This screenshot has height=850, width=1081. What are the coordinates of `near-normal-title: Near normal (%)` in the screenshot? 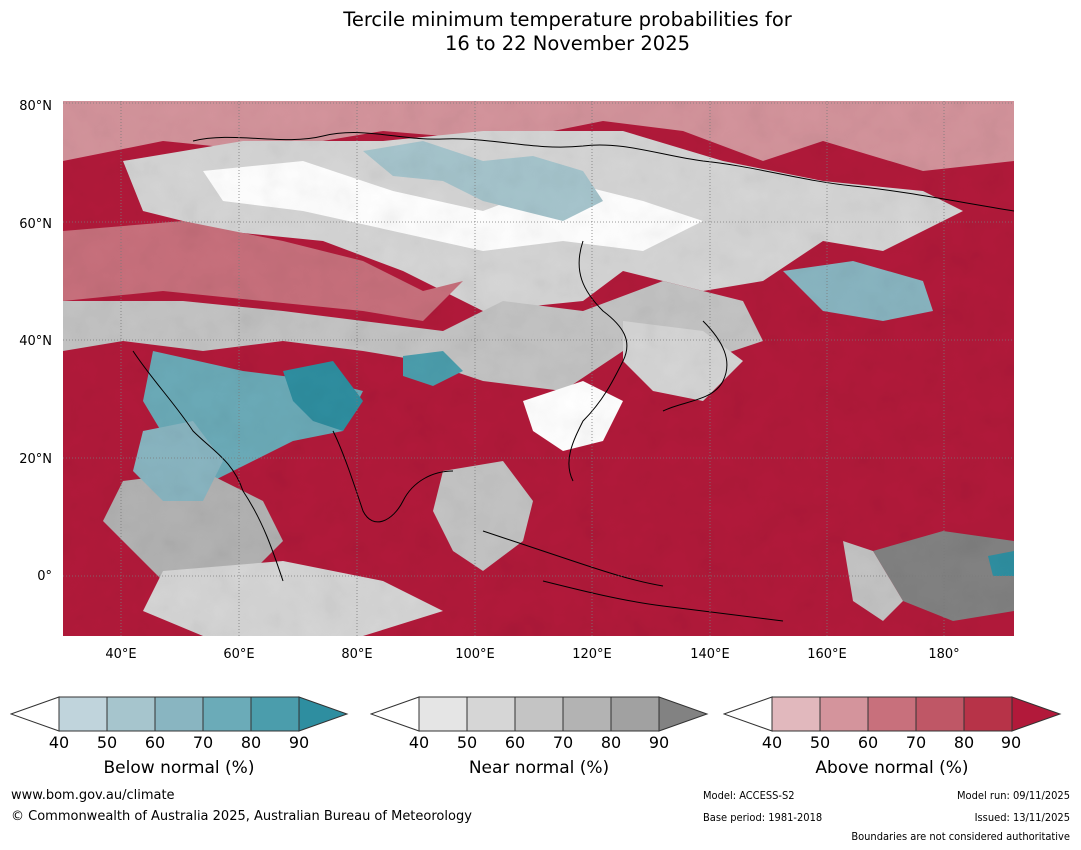 It's located at (539, 768).